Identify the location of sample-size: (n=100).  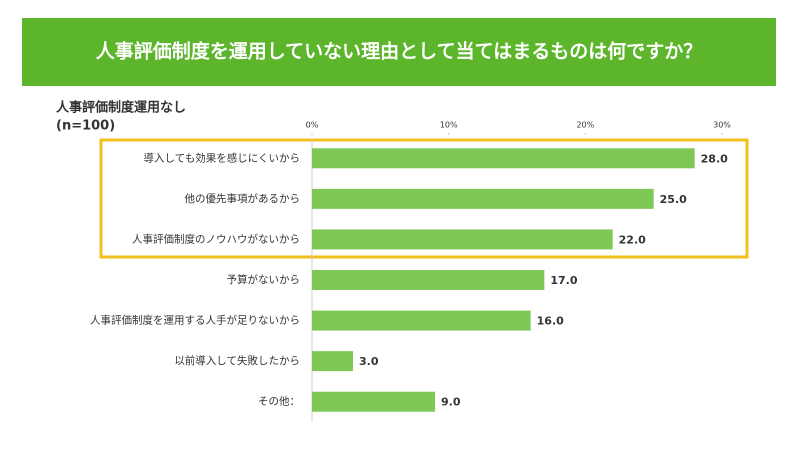
(85, 126).